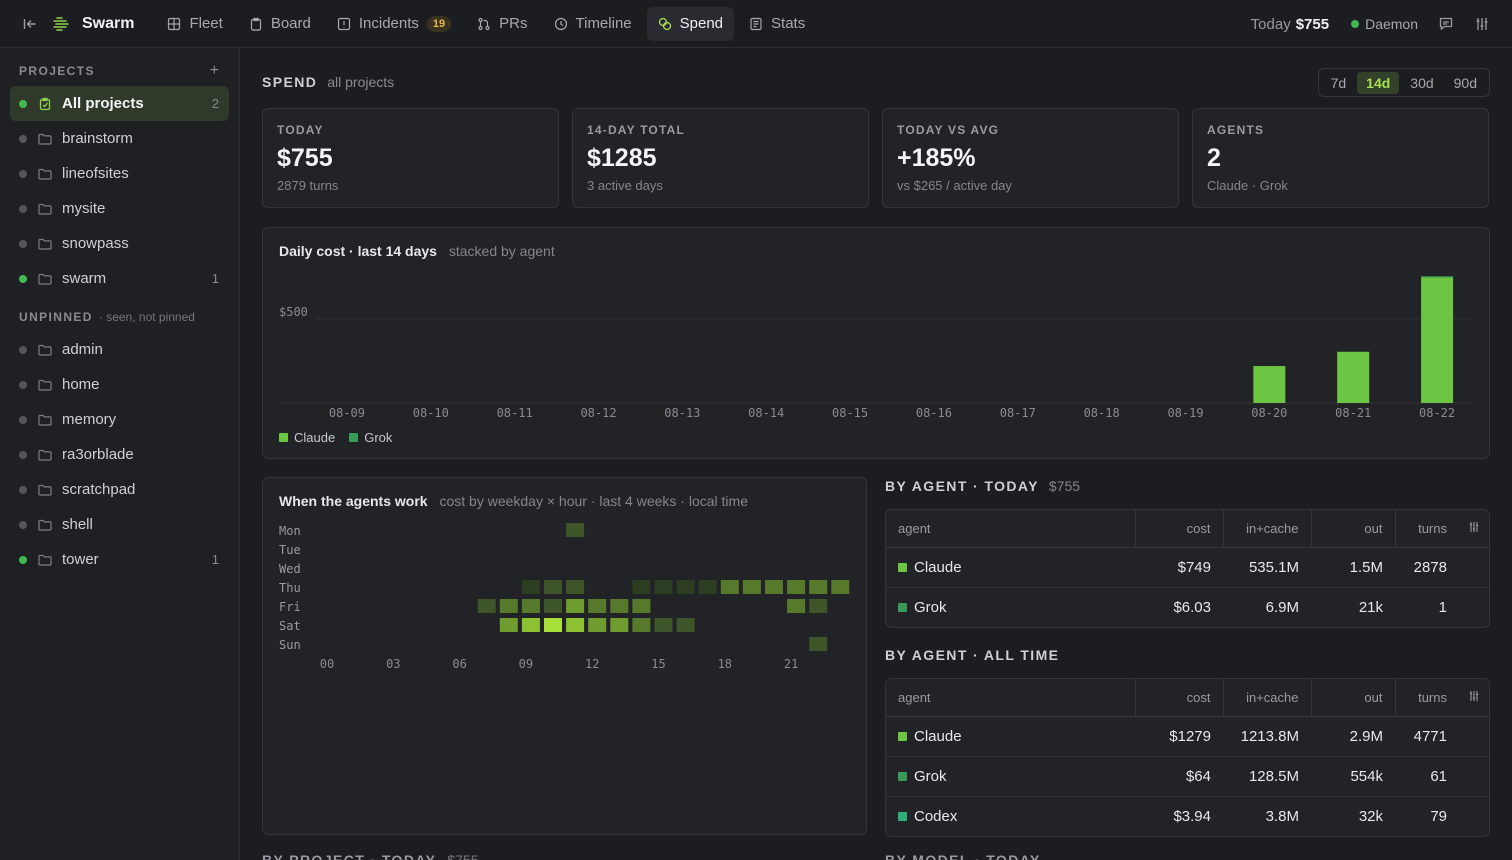 Image resolution: width=1512 pixels, height=860 pixels. What do you see at coordinates (665, 24) in the screenshot?
I see `coins-icon` at bounding box center [665, 24].